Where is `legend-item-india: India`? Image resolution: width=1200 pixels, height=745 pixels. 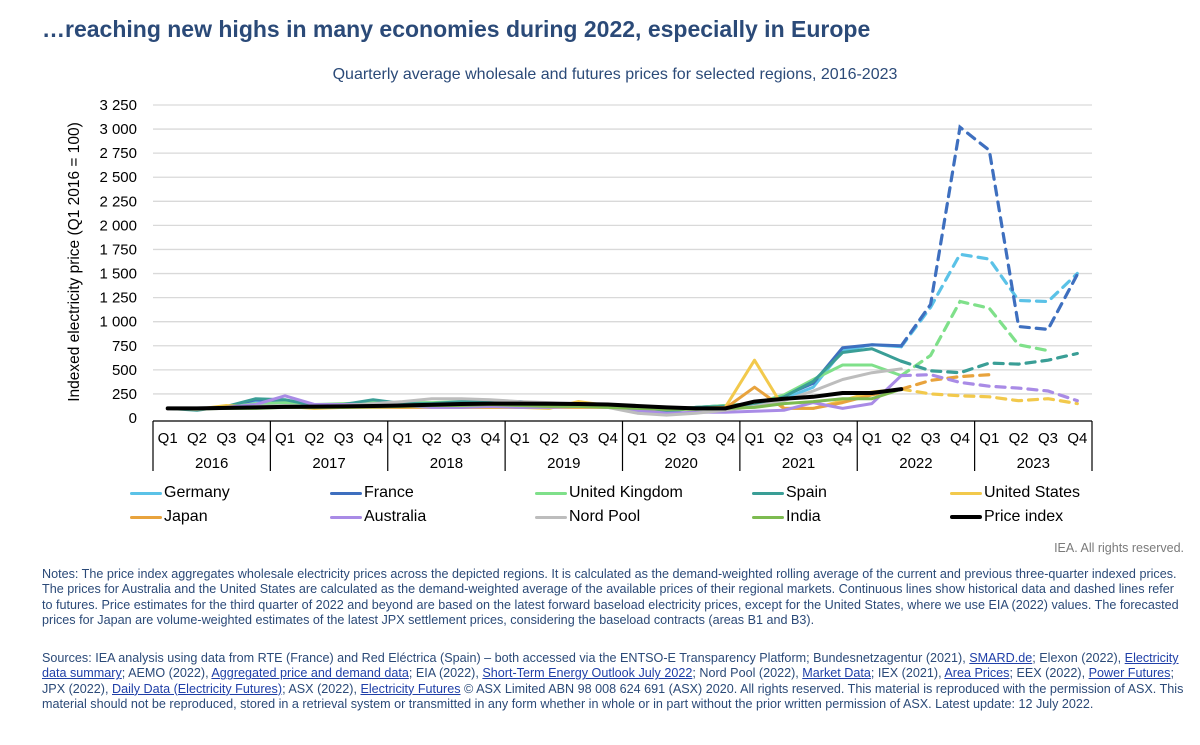
legend-item-india: India is located at coordinates (786, 517).